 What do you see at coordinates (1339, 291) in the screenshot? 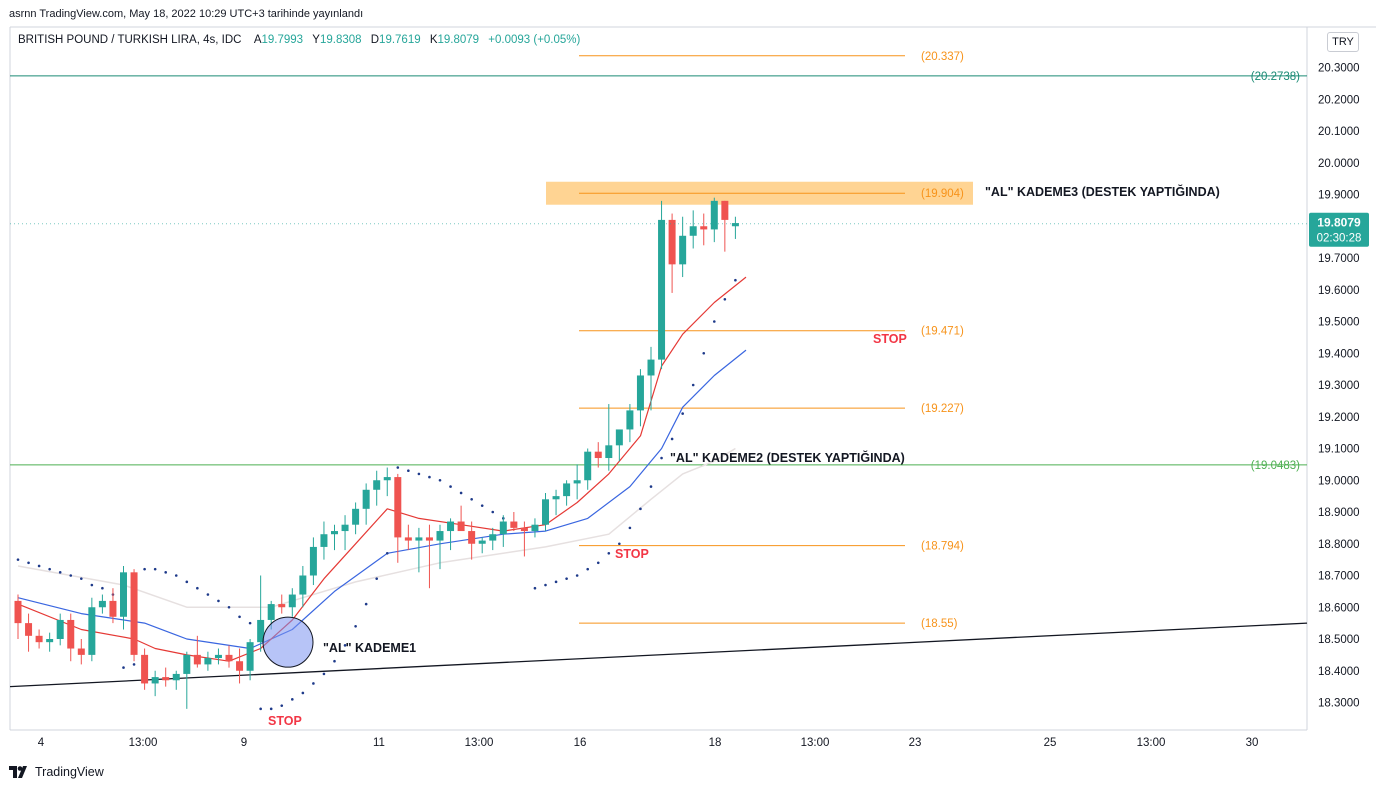
I see `y-tick-label: 19.6000` at bounding box center [1339, 291].